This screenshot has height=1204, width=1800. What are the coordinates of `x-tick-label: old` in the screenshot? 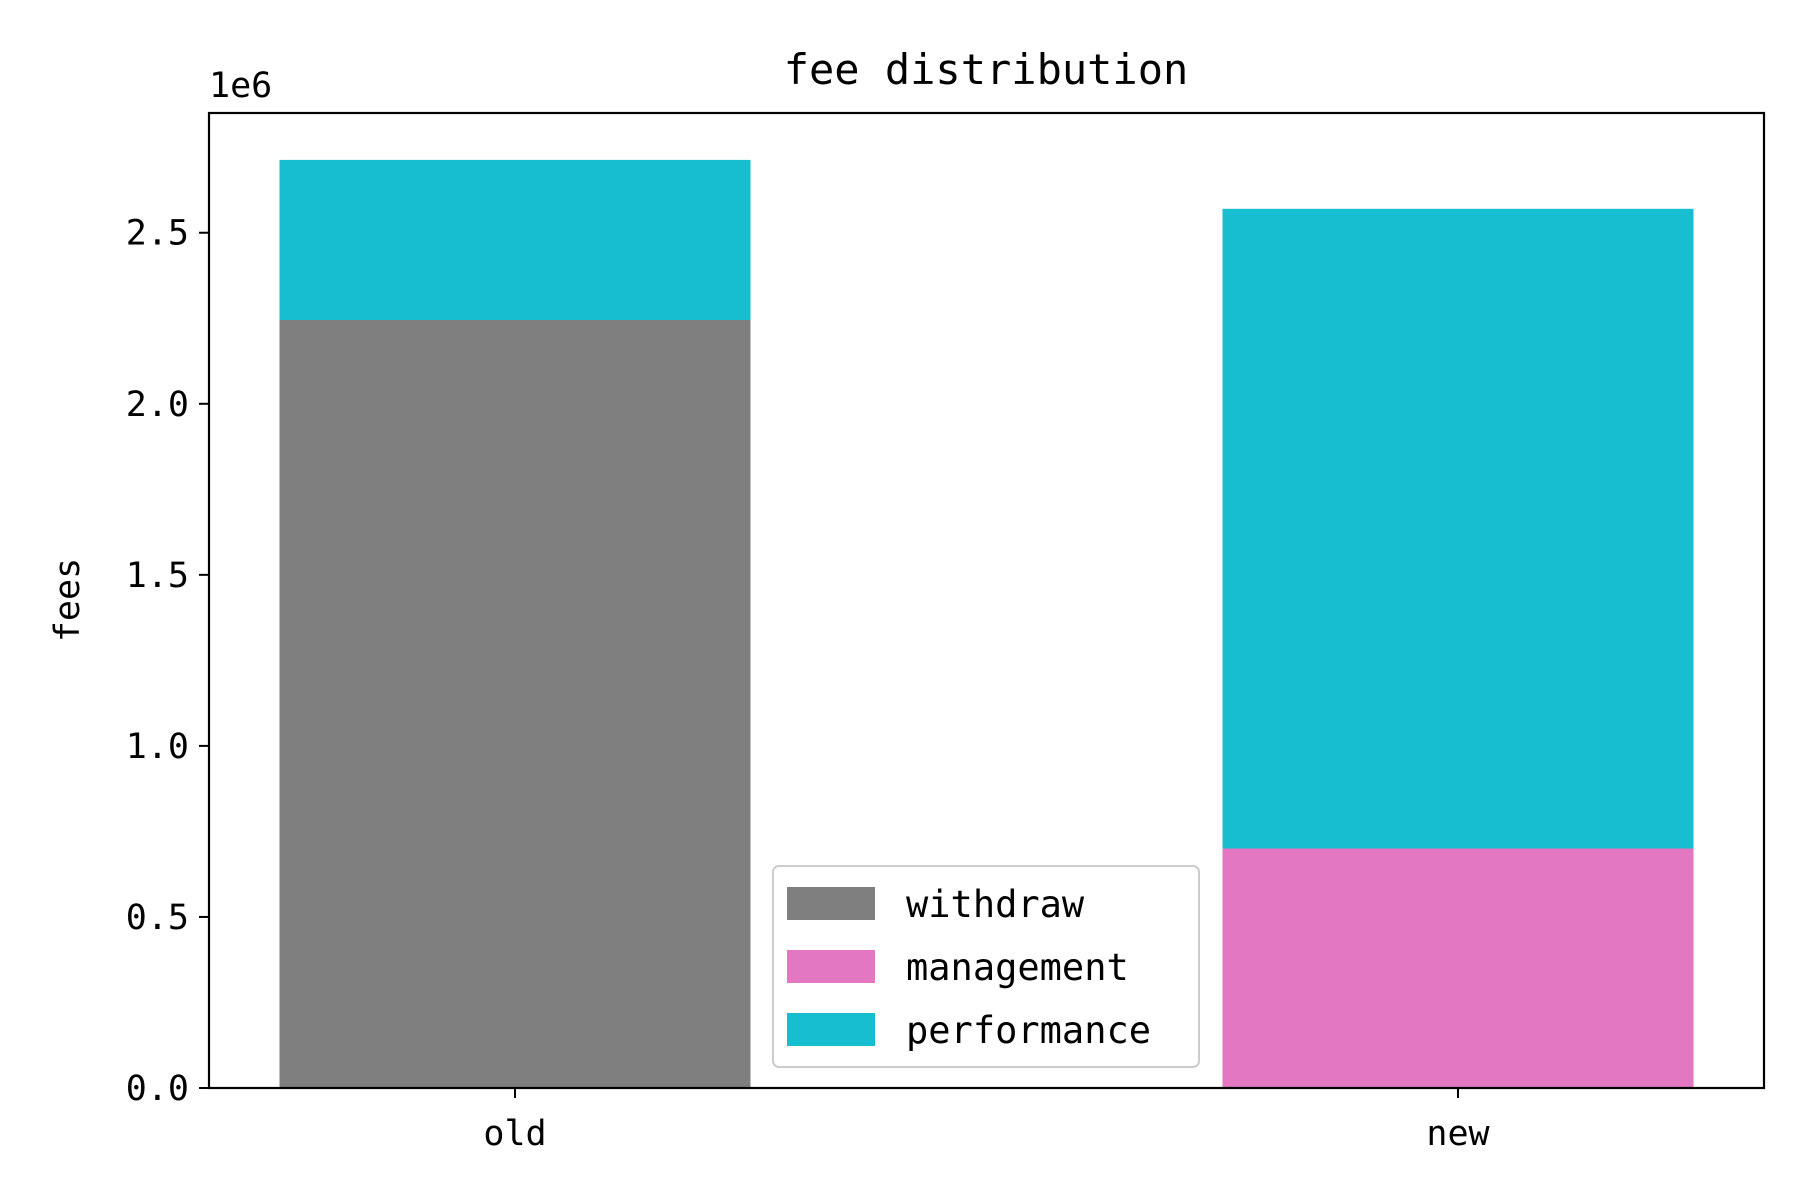 It's located at (514, 1134).